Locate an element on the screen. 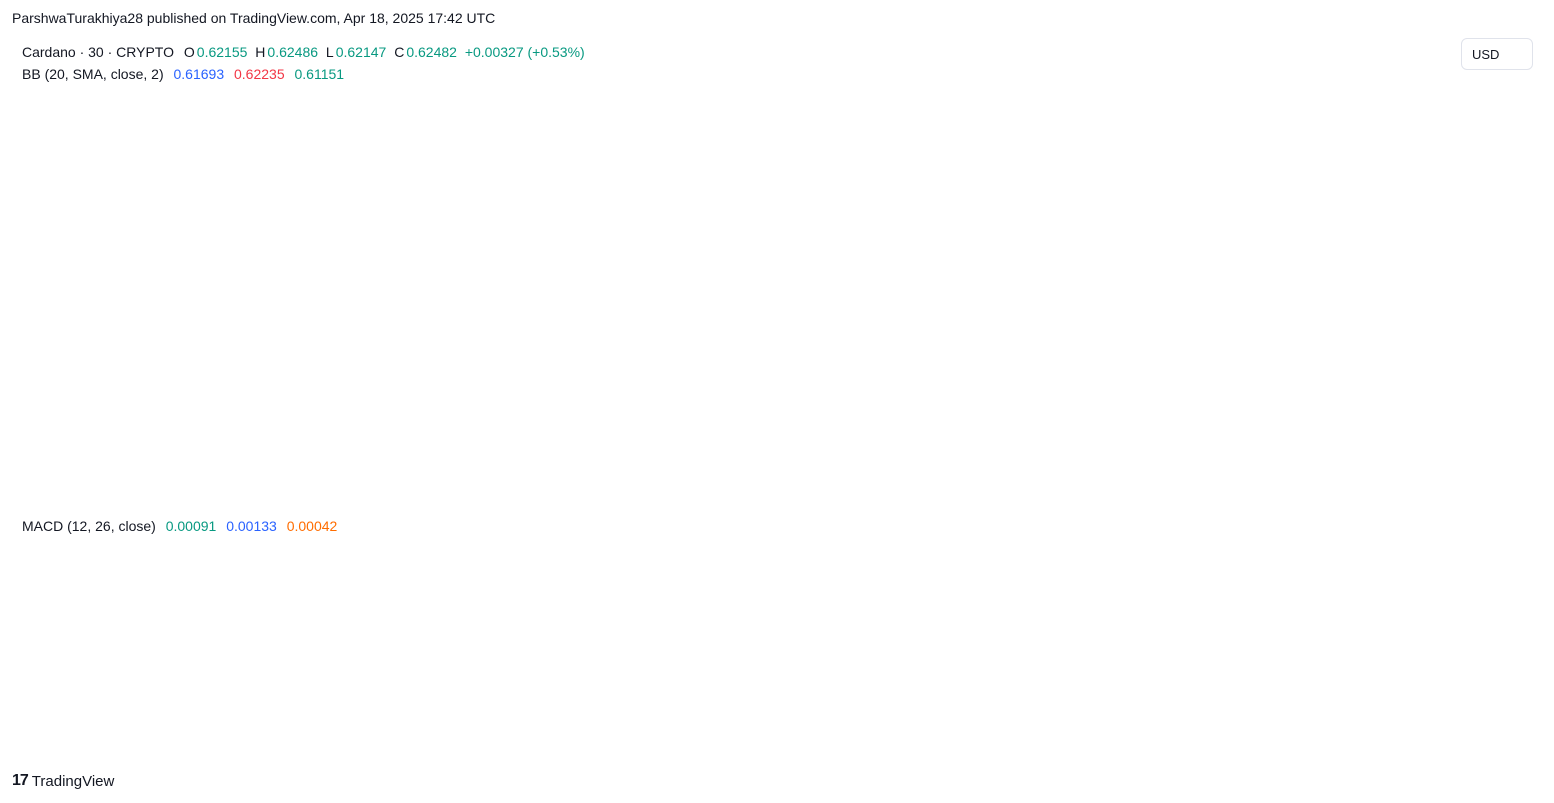 The width and height of the screenshot is (1554, 803). price-label-tag is located at coordinates (1492, 332).